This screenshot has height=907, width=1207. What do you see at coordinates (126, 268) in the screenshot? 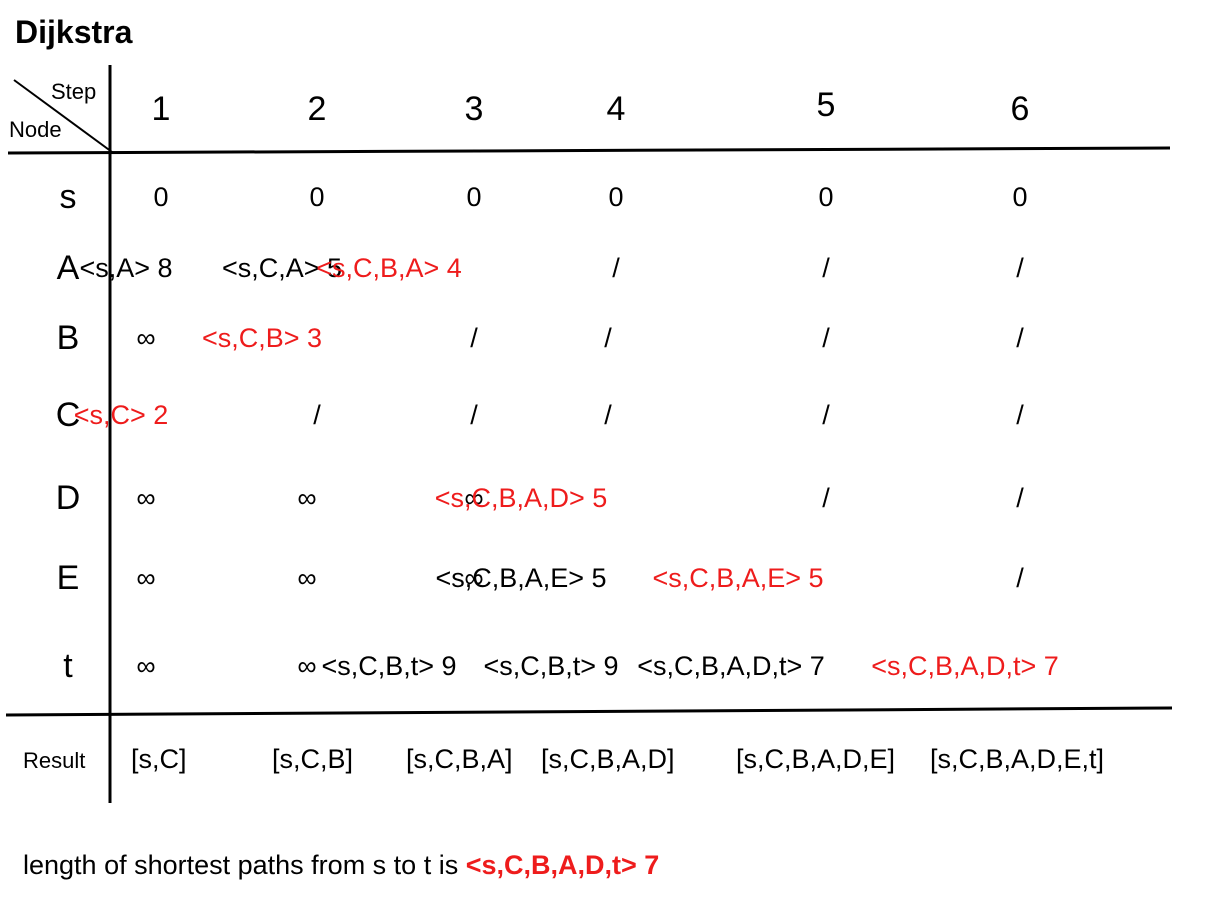
I see `table-cell: <s,A> 8` at bounding box center [126, 268].